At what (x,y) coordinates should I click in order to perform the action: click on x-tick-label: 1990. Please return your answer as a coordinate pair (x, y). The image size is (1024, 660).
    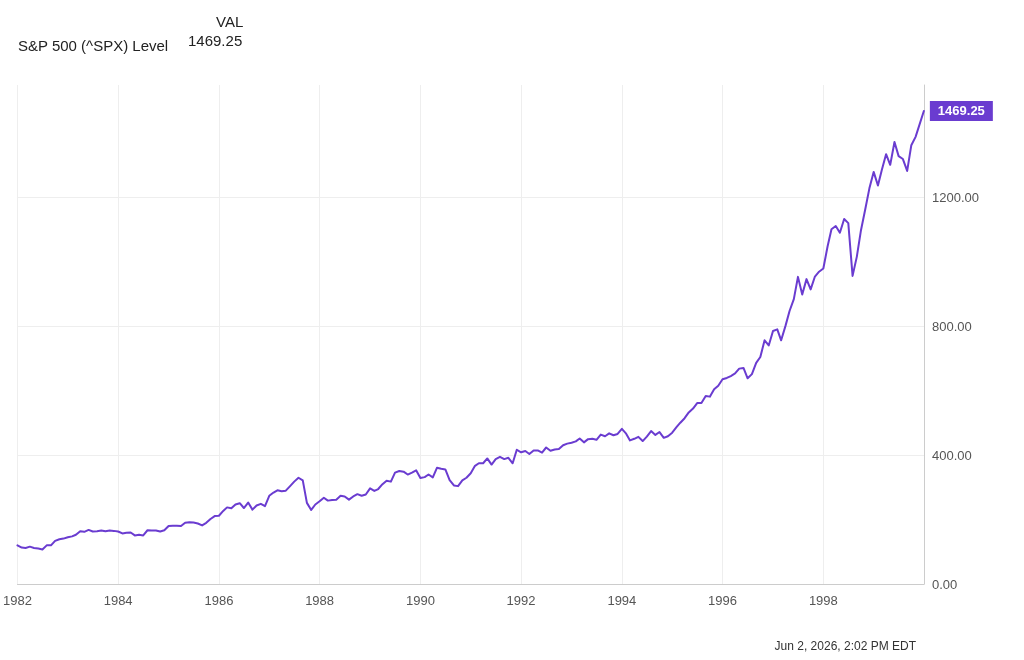
    Looking at the image, I should click on (420, 600).